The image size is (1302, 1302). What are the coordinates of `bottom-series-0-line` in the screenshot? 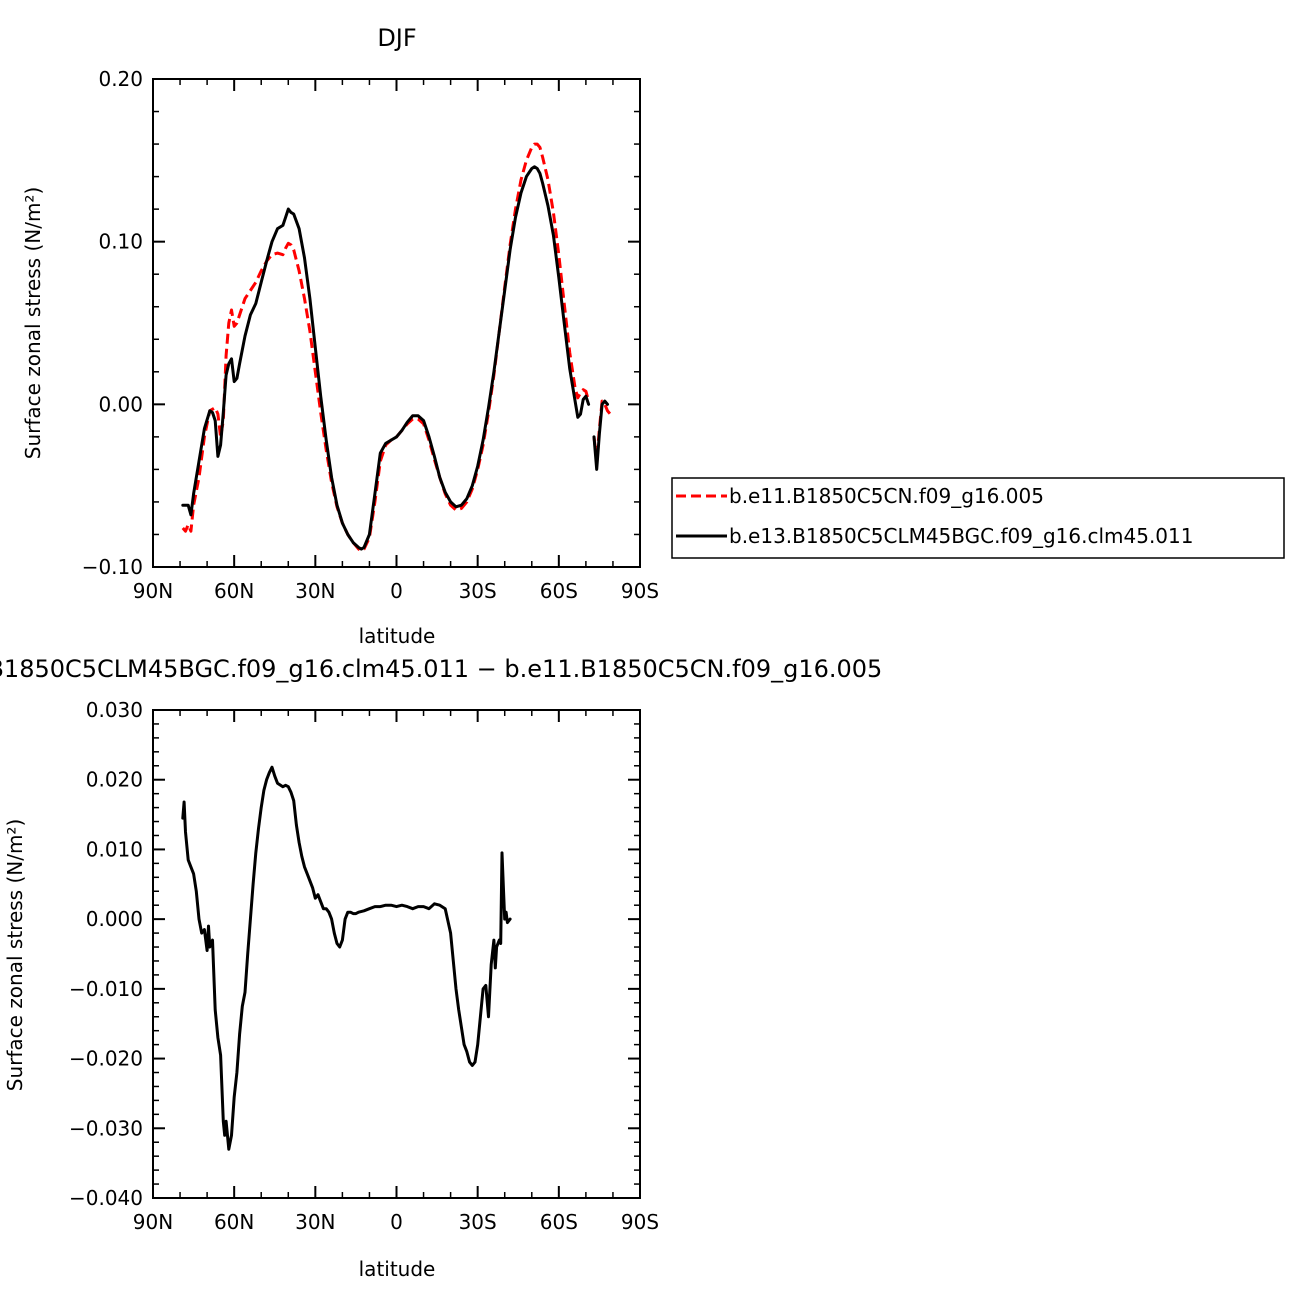 It's located at (346, 958).